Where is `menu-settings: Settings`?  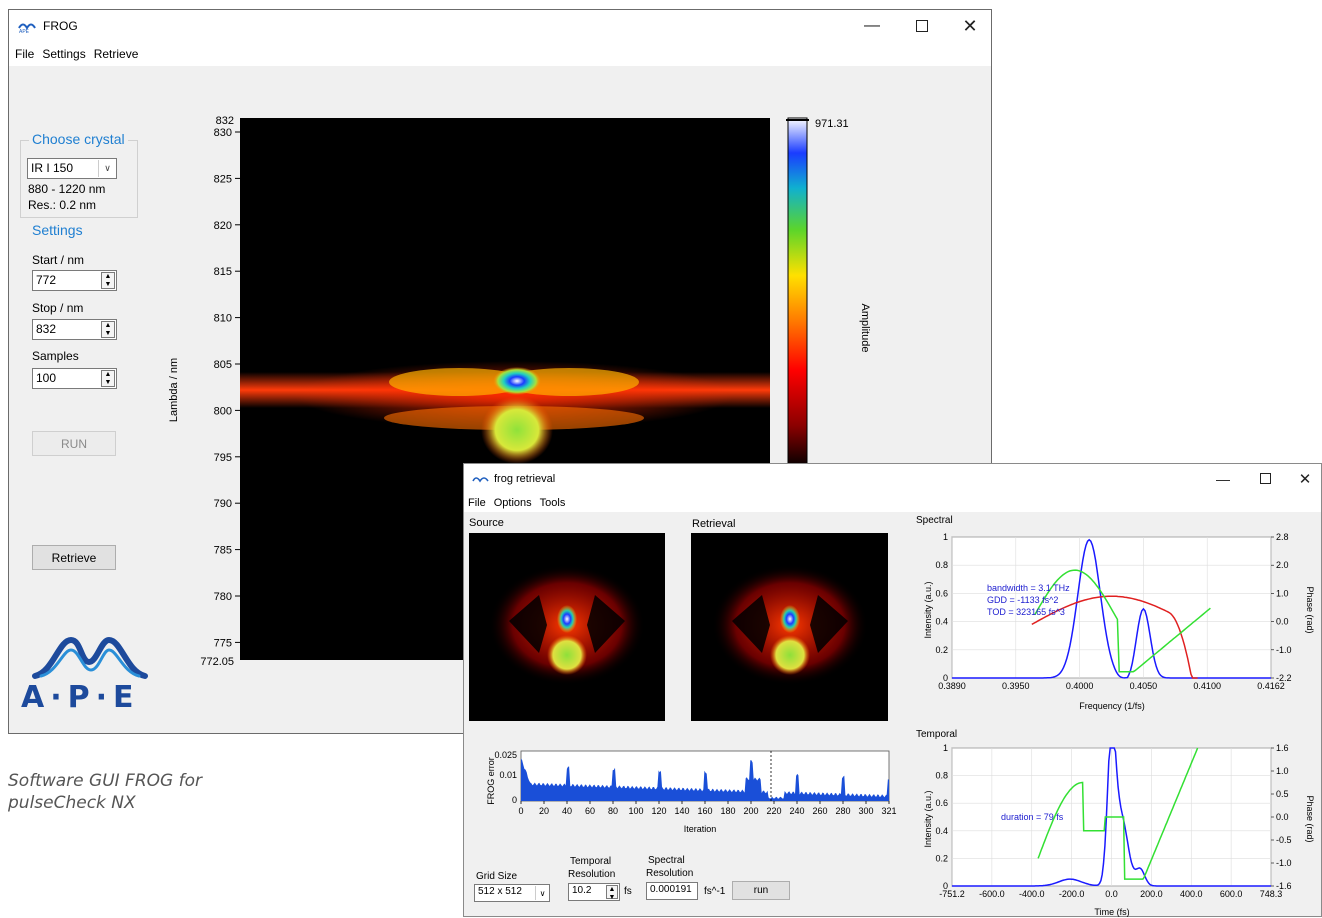 menu-settings: Settings is located at coordinates (64, 54).